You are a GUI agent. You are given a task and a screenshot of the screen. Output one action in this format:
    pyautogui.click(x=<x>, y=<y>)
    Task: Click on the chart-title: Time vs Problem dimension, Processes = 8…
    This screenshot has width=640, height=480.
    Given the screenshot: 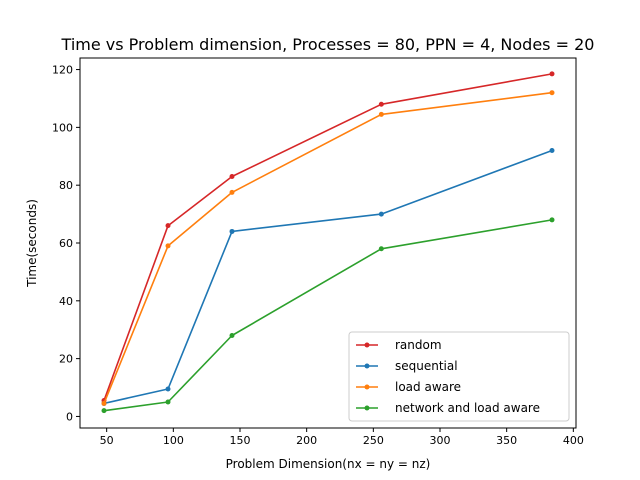 What is the action you would take?
    pyautogui.click(x=328, y=44)
    